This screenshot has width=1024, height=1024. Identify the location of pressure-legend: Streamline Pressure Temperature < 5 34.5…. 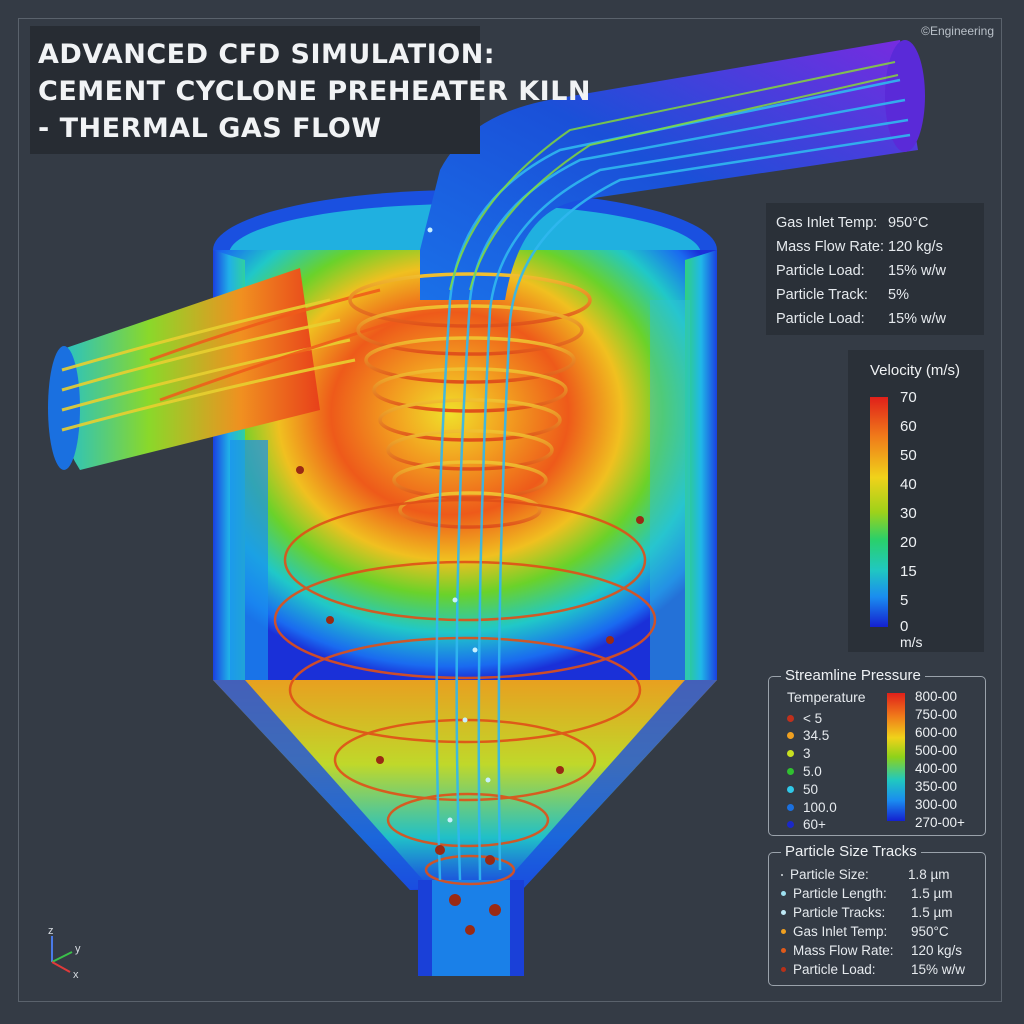
(877, 751).